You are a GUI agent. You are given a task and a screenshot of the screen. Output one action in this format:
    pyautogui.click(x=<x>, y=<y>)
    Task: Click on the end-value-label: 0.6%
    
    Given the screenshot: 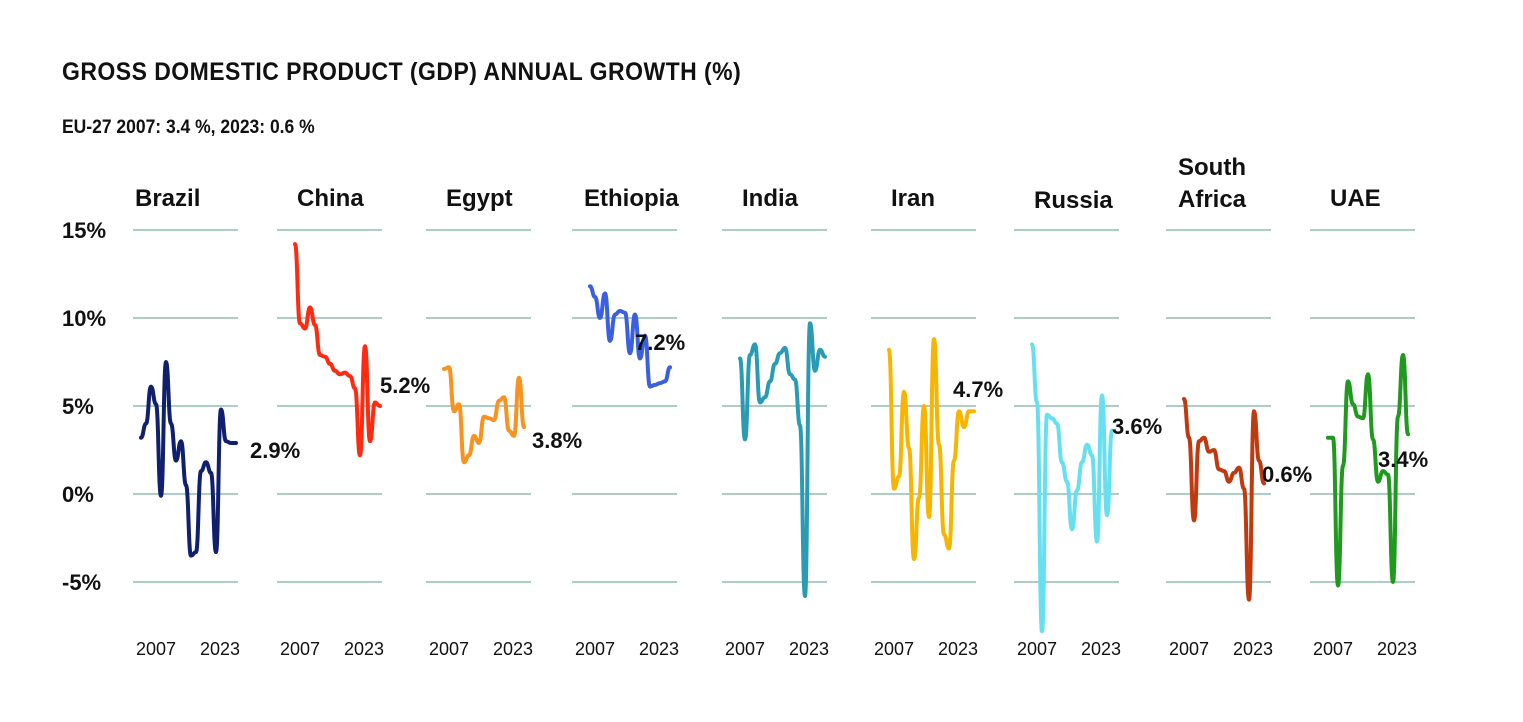 What is the action you would take?
    pyautogui.click(x=1287, y=474)
    